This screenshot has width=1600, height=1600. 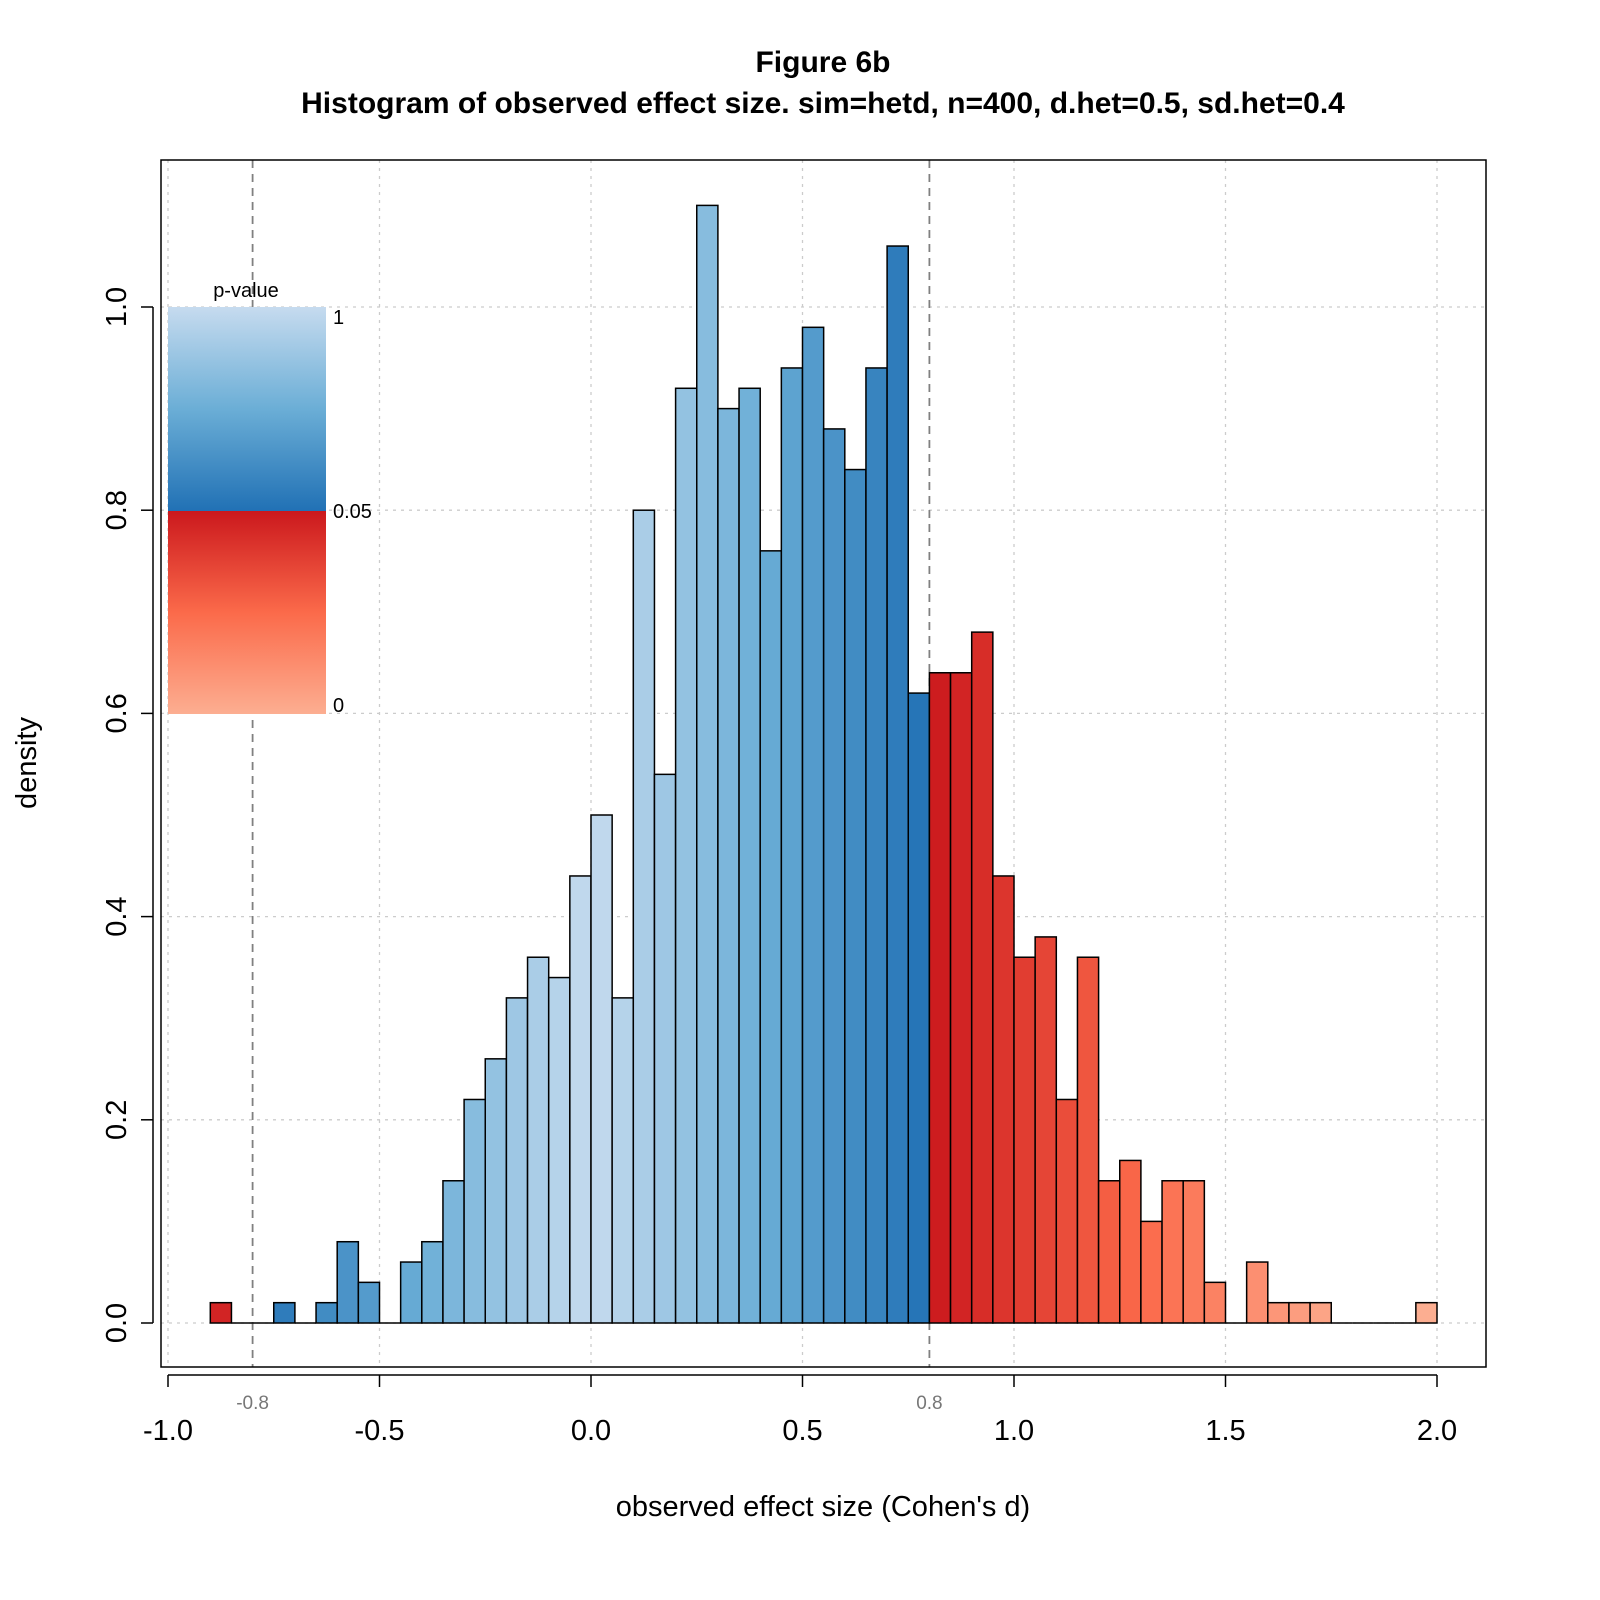 I want to click on x-tick-label-3: 0.5, so click(x=802, y=1431).